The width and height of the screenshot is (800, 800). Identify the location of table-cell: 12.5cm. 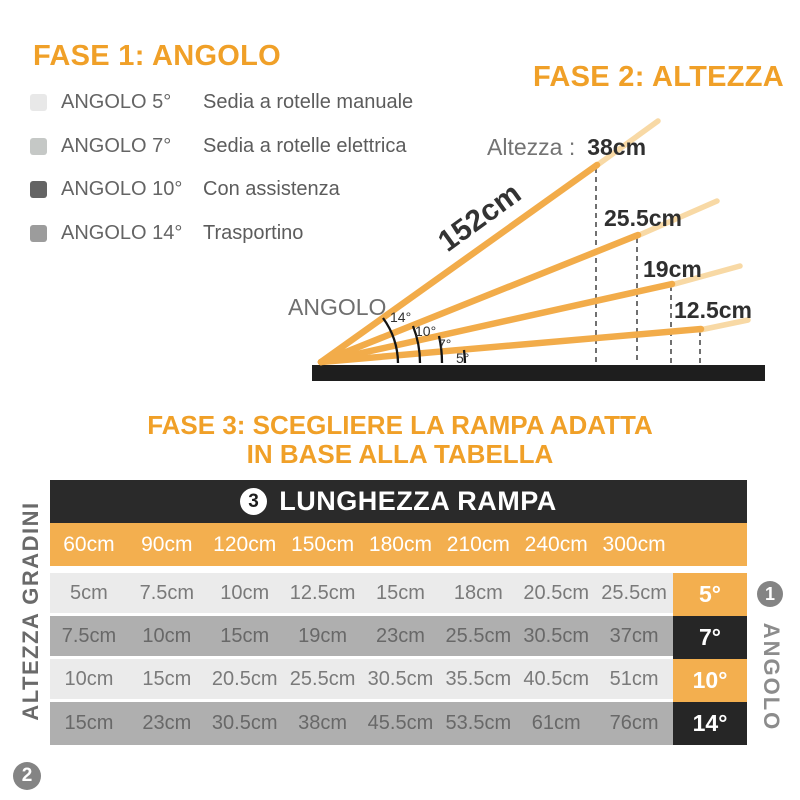
(322, 592).